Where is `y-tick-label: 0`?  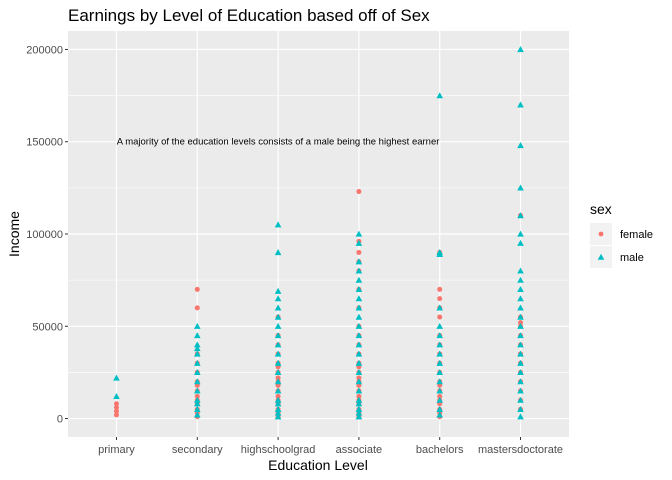
y-tick-label: 0 is located at coordinates (60, 420).